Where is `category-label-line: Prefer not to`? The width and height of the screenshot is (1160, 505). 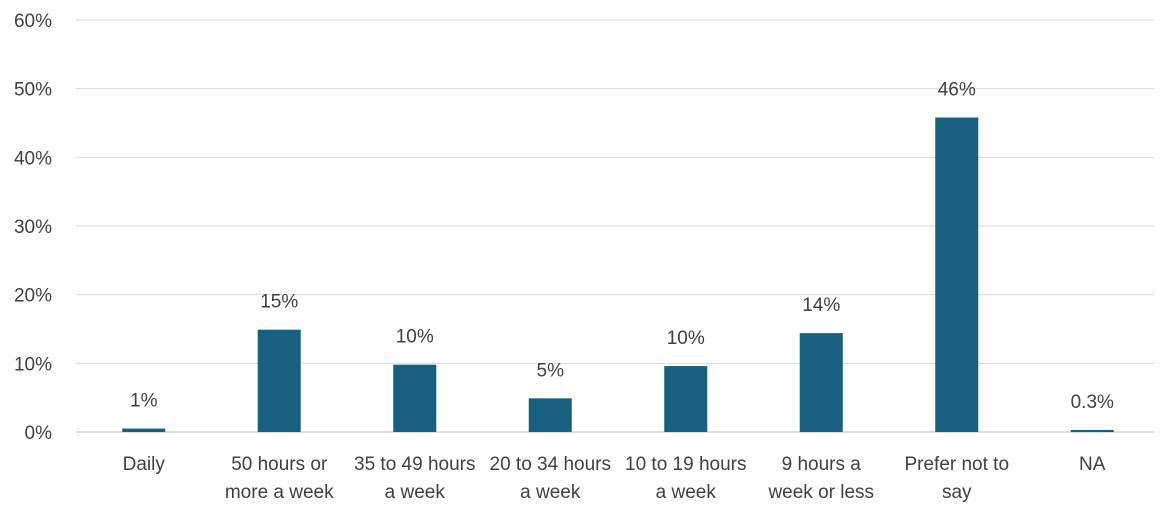
category-label-line: Prefer not to is located at coordinates (956, 464).